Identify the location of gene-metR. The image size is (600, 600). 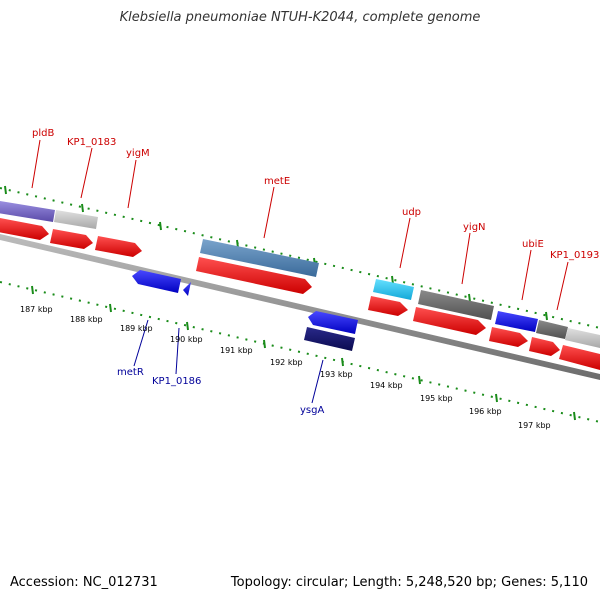
(156, 281).